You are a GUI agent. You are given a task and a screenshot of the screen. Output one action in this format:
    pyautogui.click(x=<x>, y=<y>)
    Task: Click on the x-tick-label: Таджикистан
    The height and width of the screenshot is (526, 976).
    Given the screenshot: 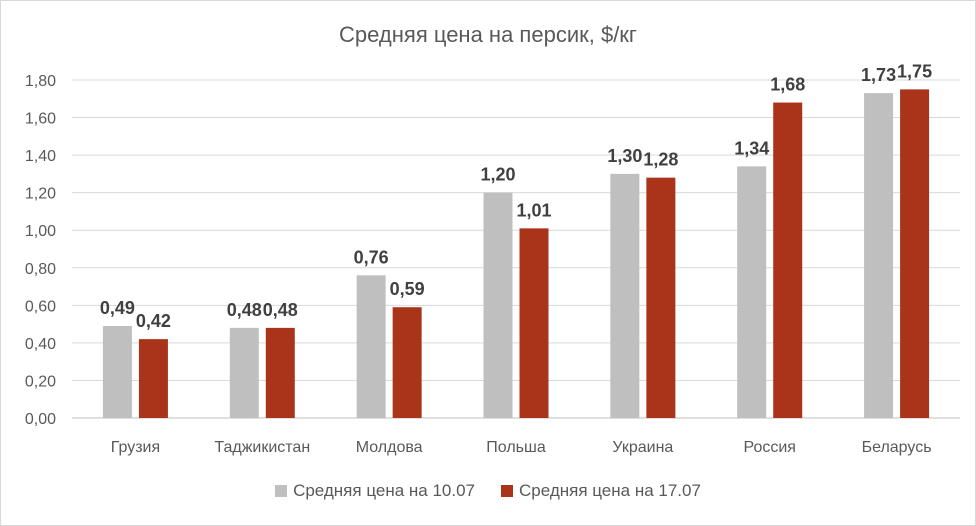 What is the action you would take?
    pyautogui.click(x=262, y=447)
    